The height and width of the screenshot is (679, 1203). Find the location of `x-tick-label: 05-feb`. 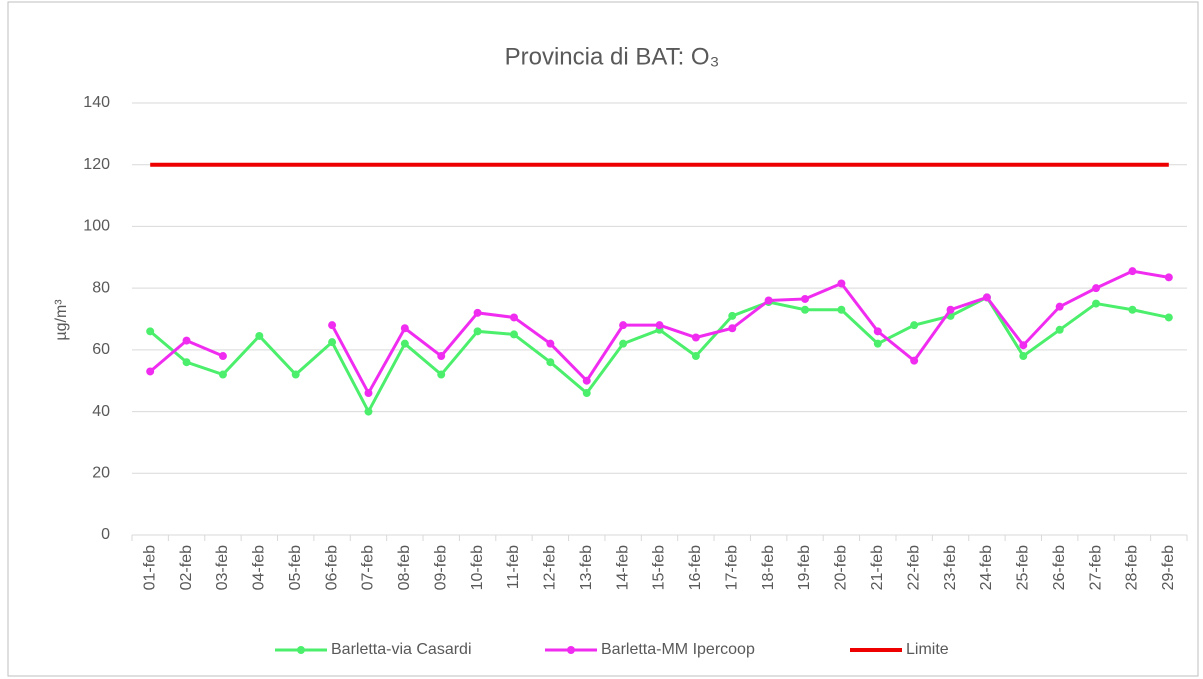

x-tick-label: 05-feb is located at coordinates (295, 567).